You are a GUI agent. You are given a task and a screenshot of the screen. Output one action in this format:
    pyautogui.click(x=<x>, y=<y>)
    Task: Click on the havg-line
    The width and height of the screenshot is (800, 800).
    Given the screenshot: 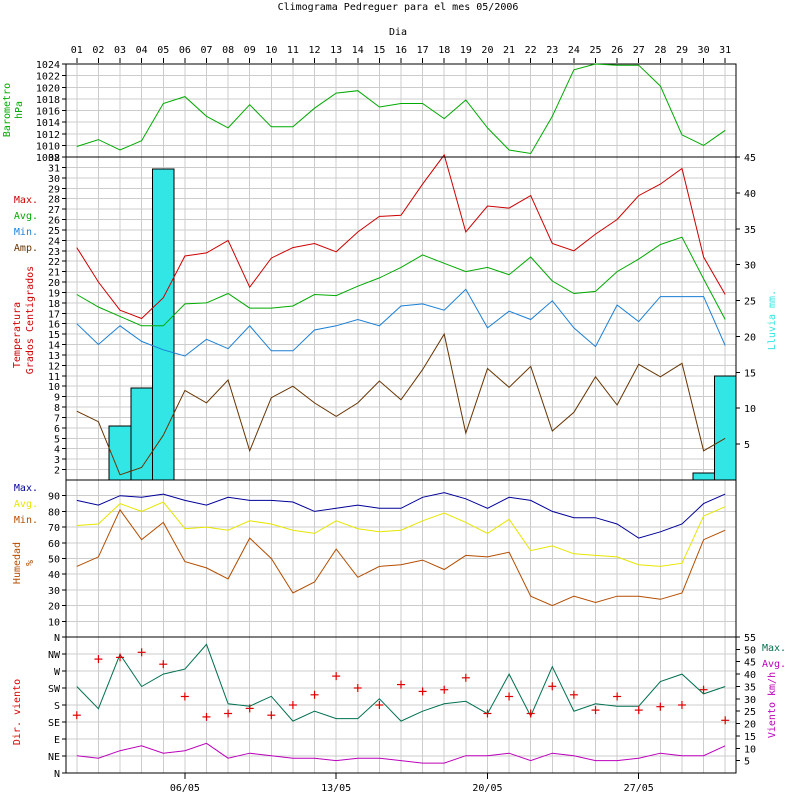 What is the action you would take?
    pyautogui.click(x=401, y=534)
    